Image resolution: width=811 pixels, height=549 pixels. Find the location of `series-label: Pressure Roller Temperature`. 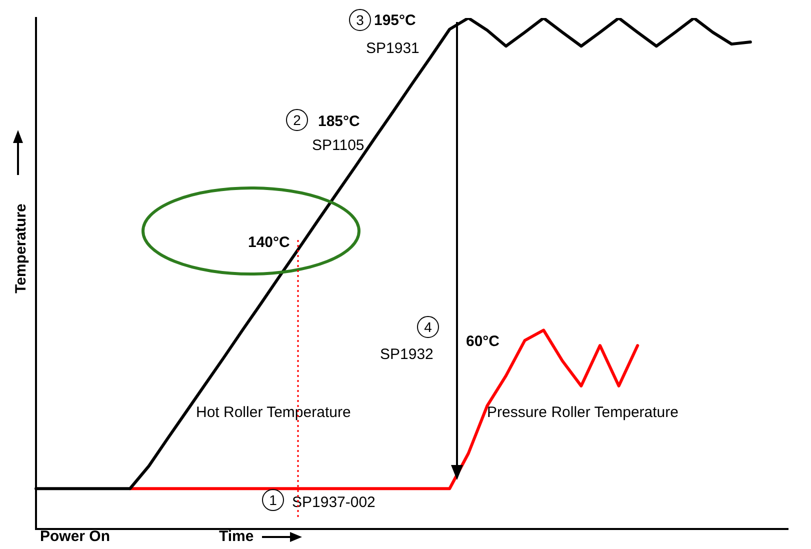

series-label: Pressure Roller Temperature is located at coordinates (582, 412).